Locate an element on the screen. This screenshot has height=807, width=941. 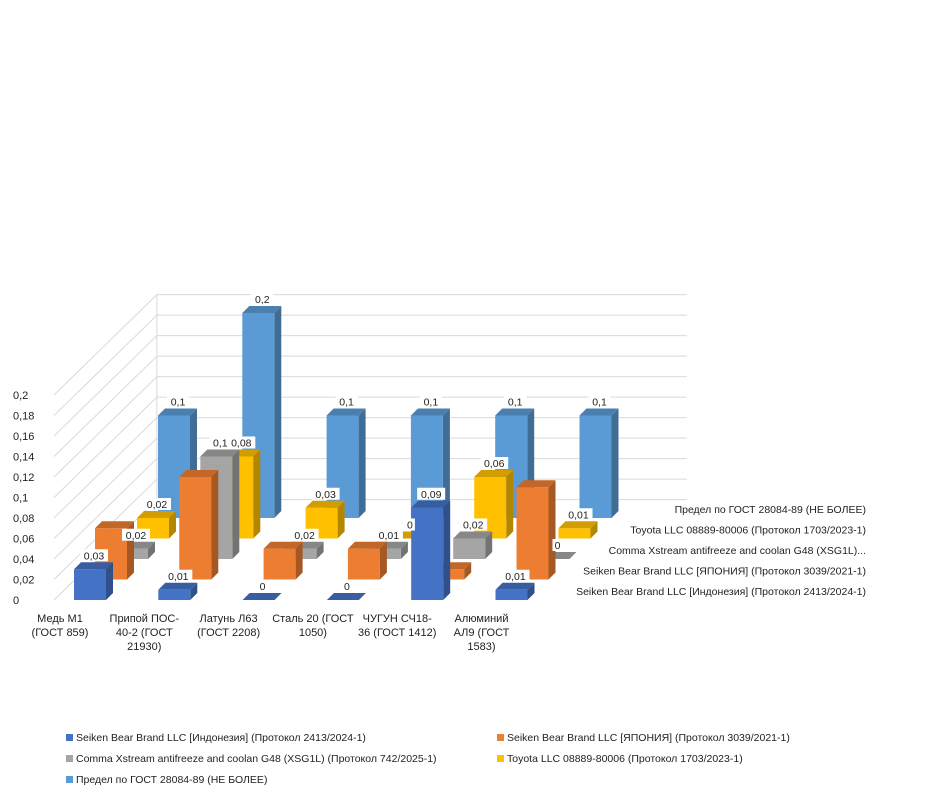
data-label-text: 0,08 is located at coordinates (241, 444).